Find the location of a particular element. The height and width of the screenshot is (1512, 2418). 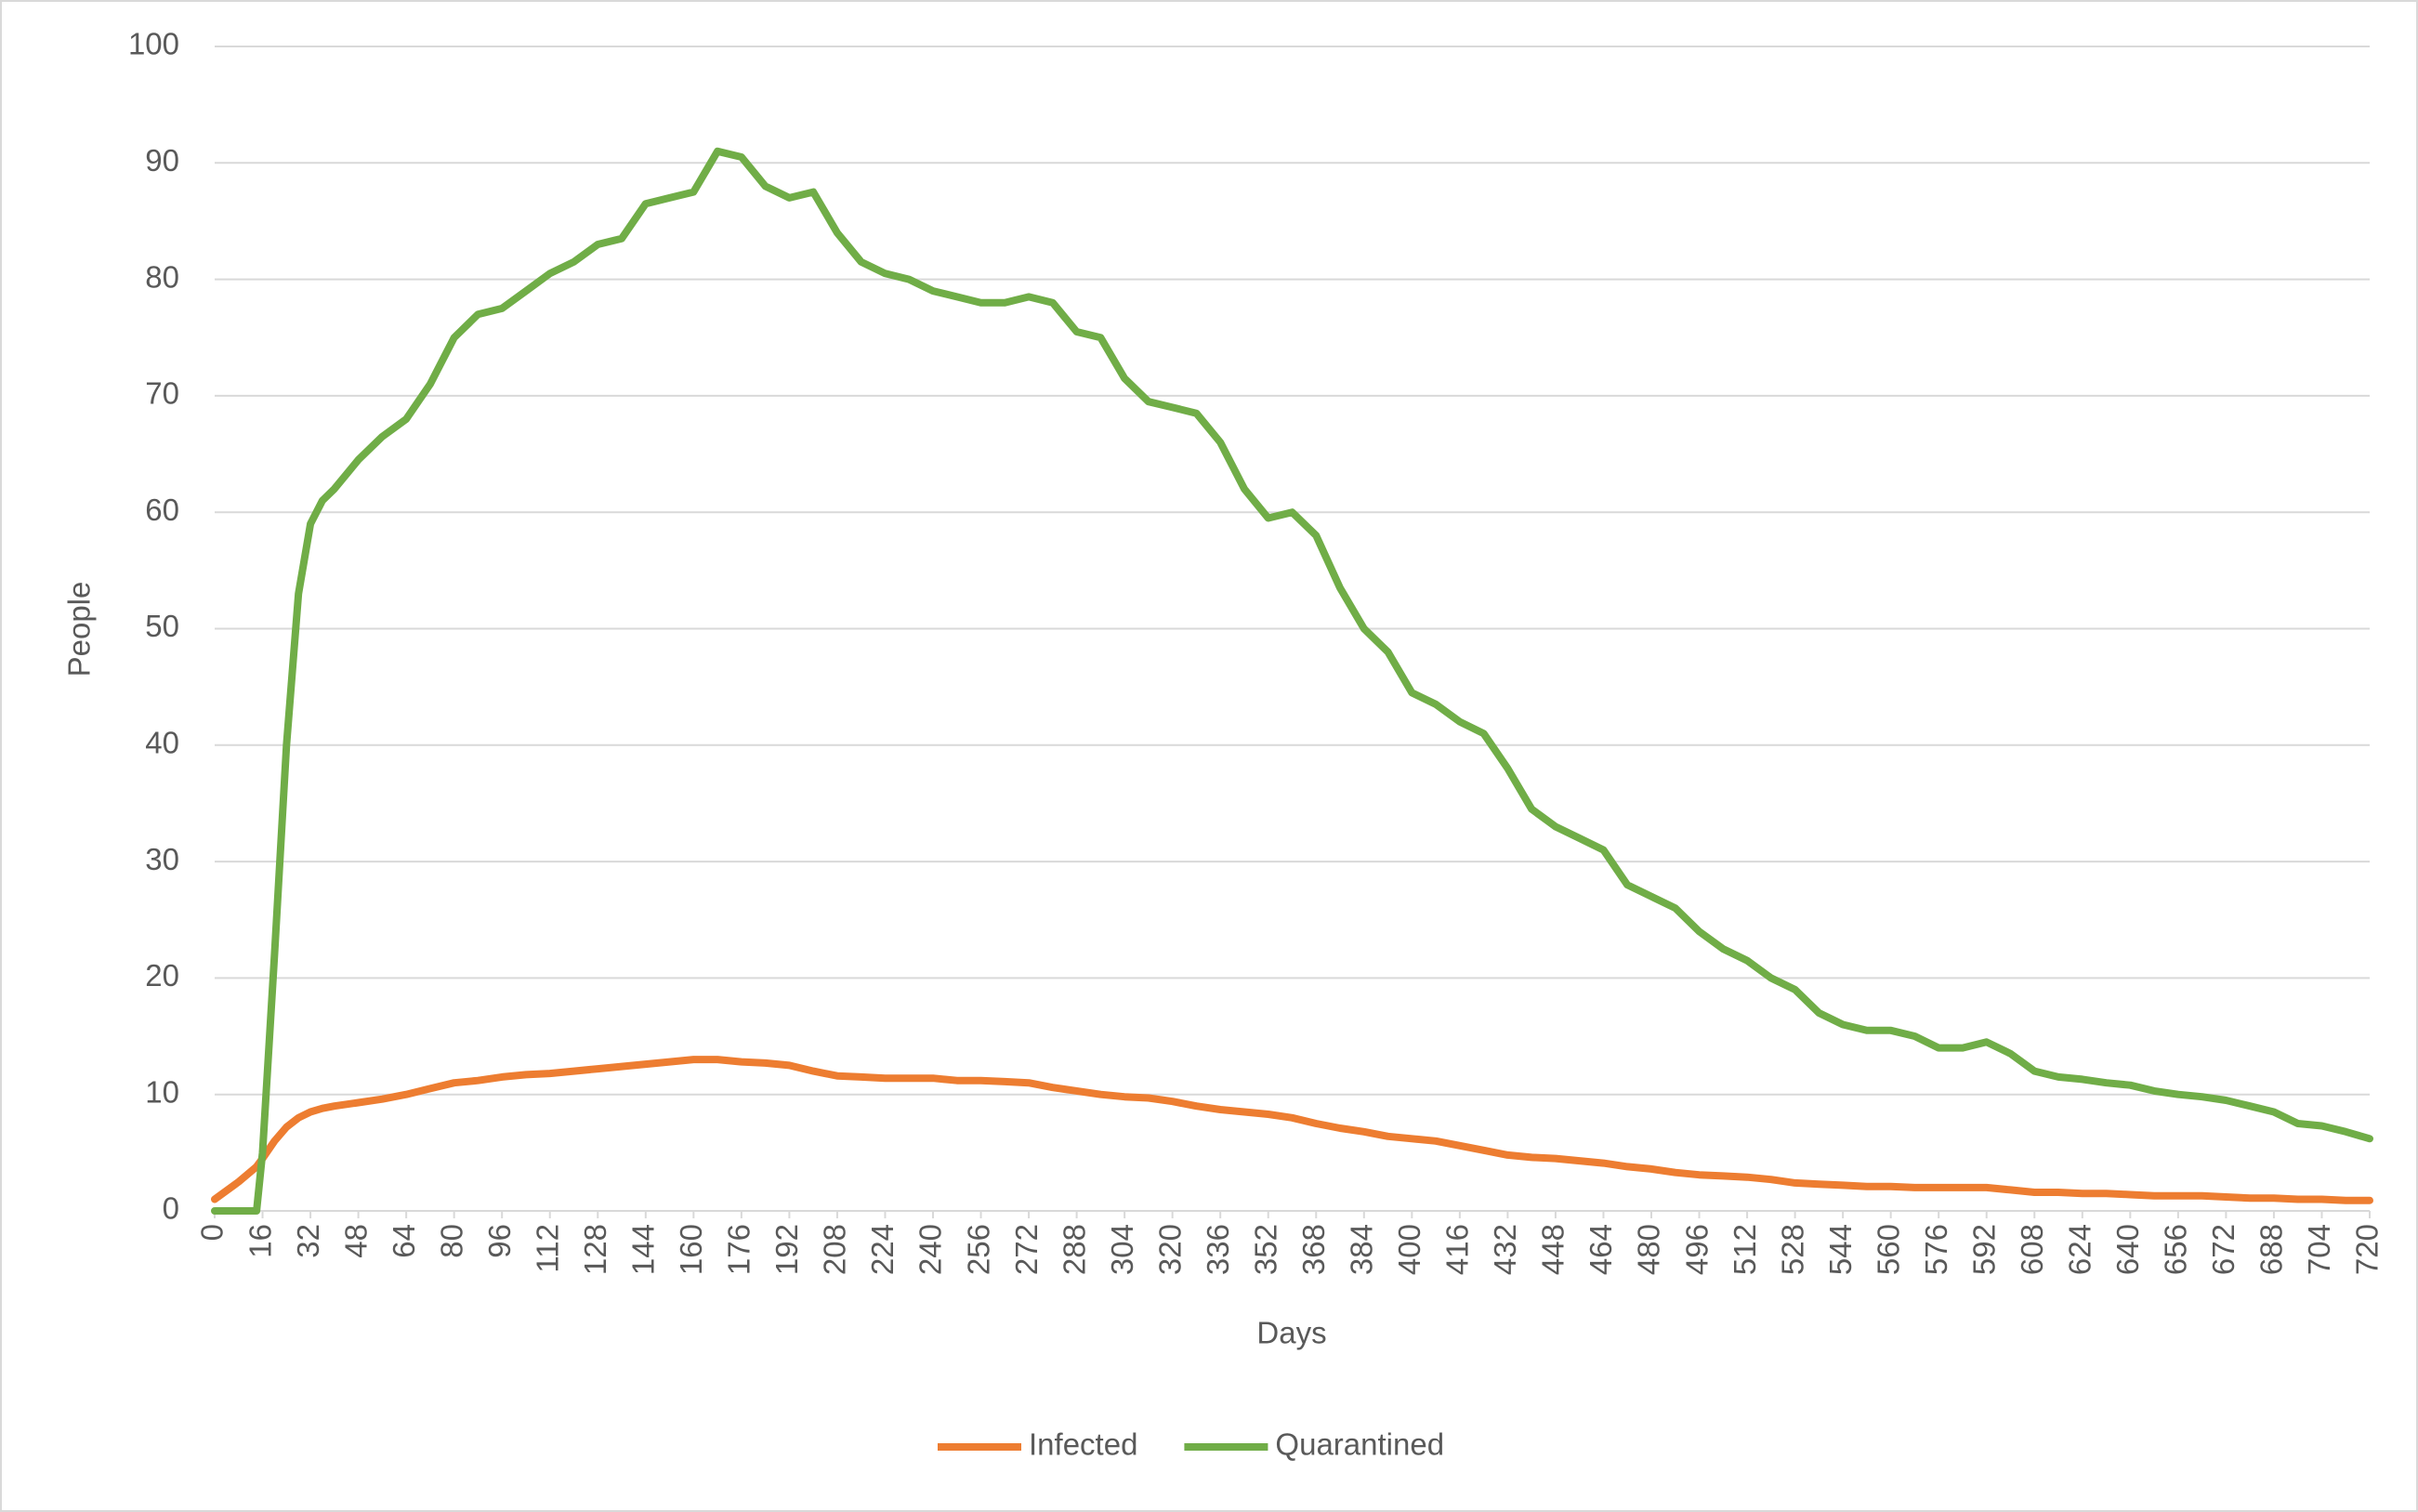

y-tick-label: 100 is located at coordinates (154, 44).